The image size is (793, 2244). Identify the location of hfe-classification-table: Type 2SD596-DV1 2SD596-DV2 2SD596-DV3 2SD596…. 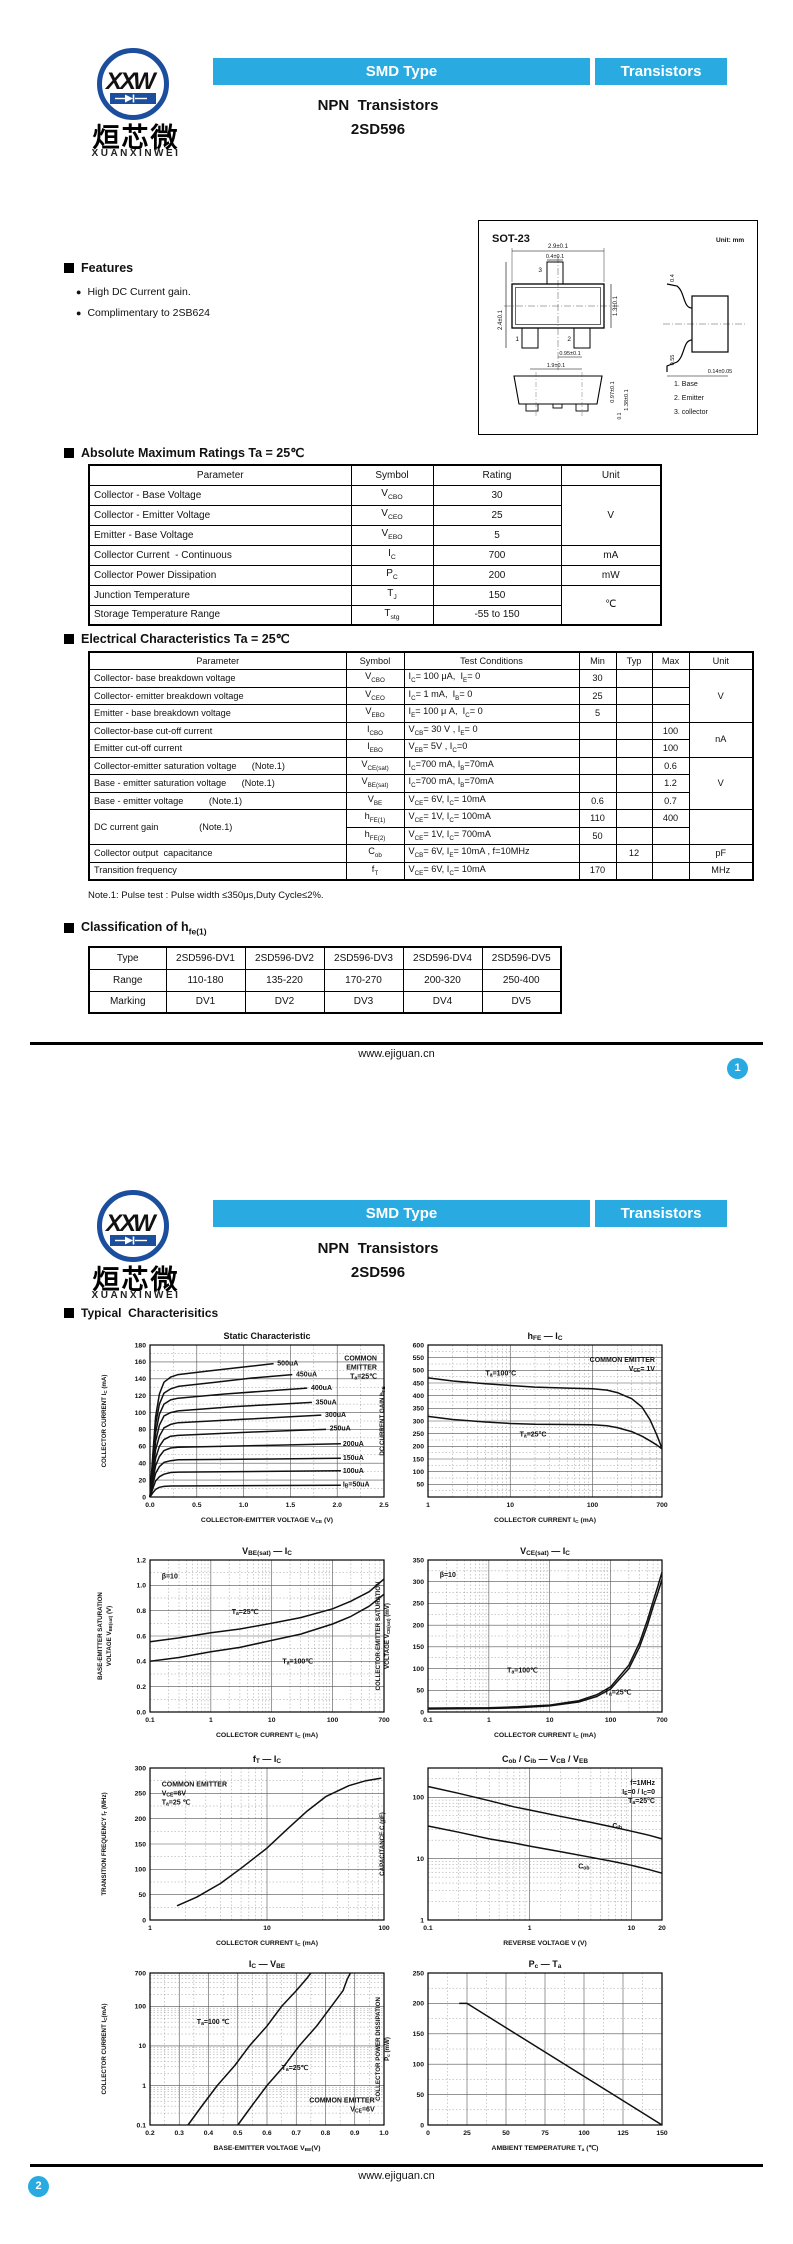
(325, 980).